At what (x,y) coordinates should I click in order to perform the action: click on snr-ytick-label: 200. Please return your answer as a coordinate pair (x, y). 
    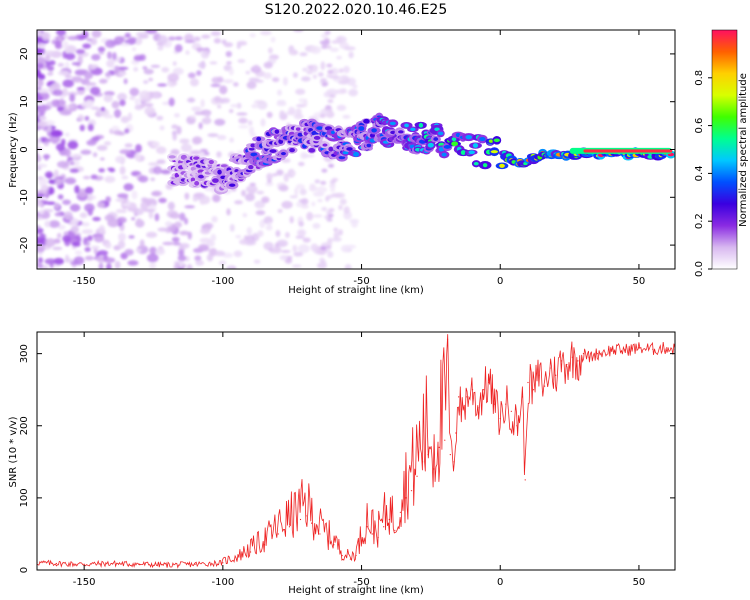
    Looking at the image, I should click on (24, 425).